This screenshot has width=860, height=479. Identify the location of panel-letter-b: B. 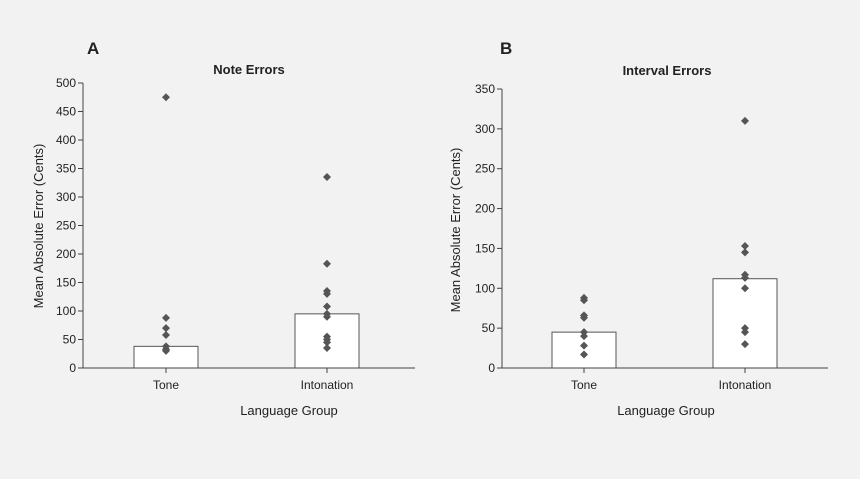
(506, 48).